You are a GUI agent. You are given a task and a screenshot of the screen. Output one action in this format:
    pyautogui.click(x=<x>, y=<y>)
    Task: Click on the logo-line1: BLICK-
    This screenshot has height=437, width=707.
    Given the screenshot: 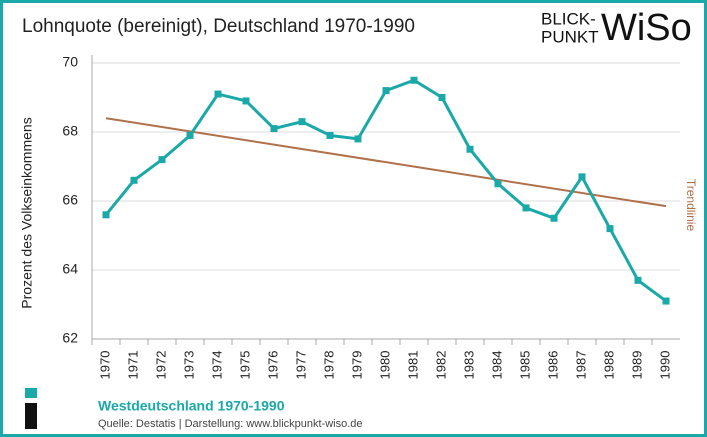 What is the action you would take?
    pyautogui.click(x=568, y=18)
    